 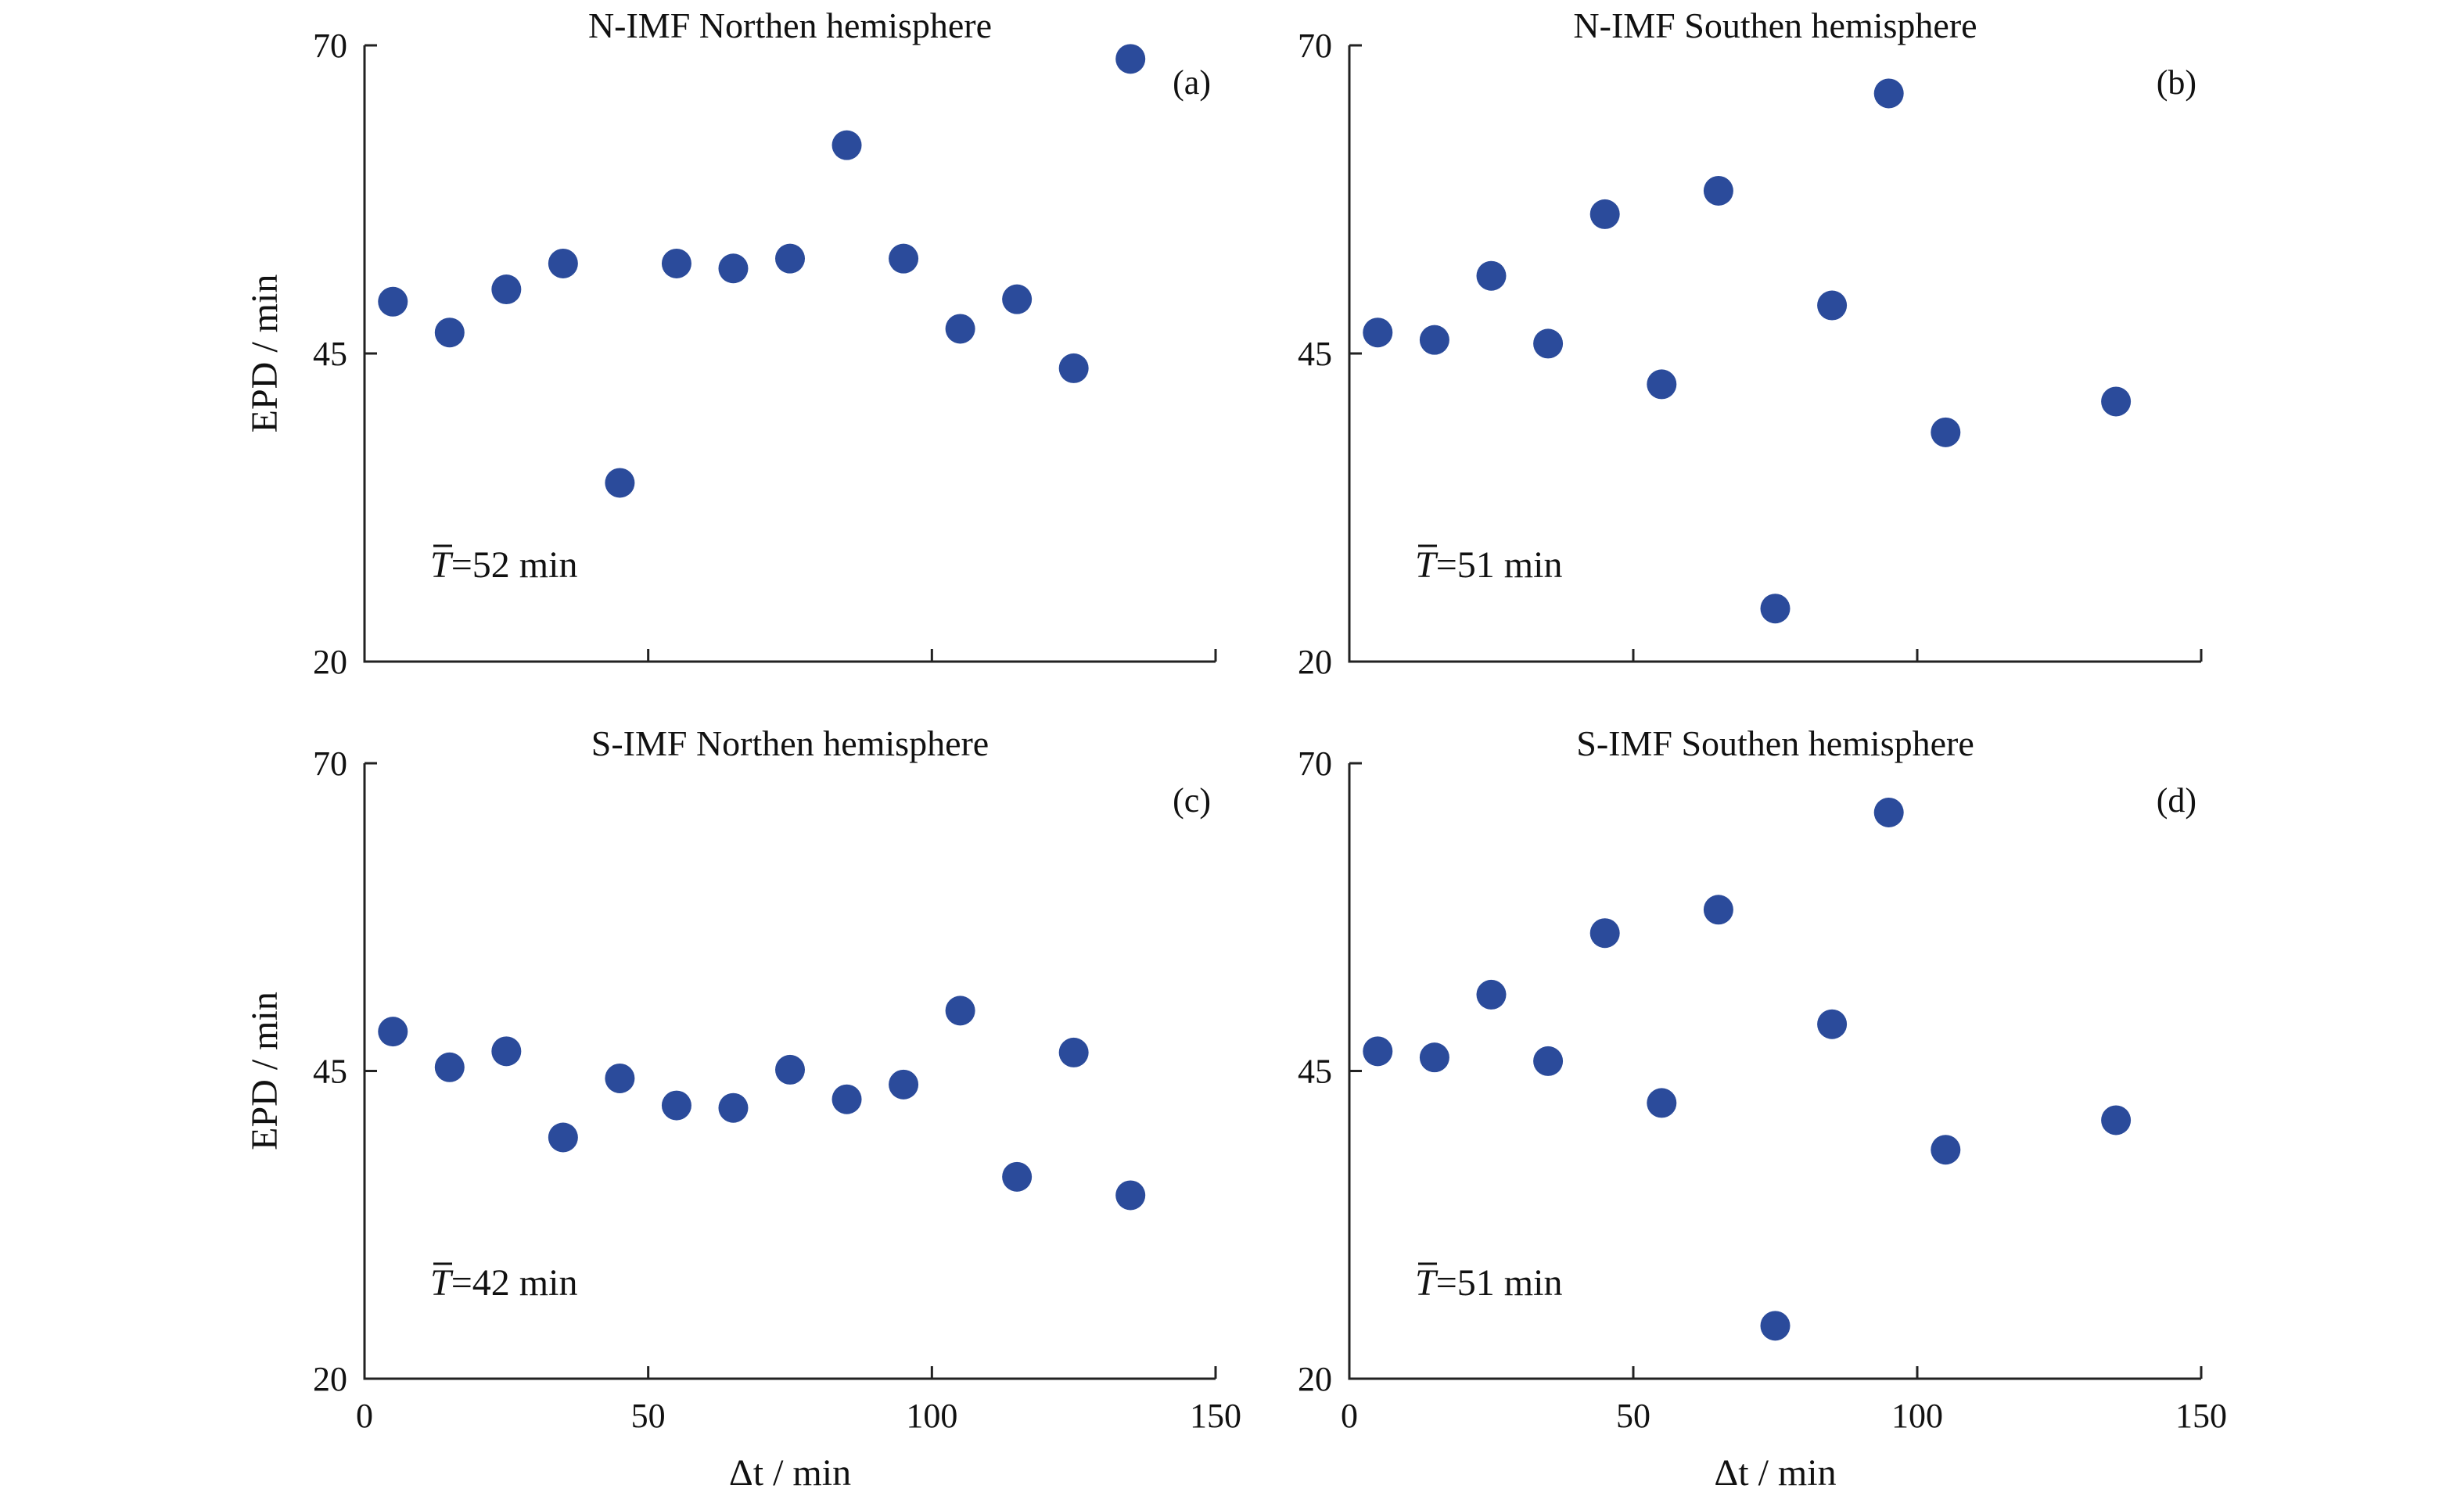 I want to click on mean-period-annotation: T=42 min, so click(x=503, y=1283).